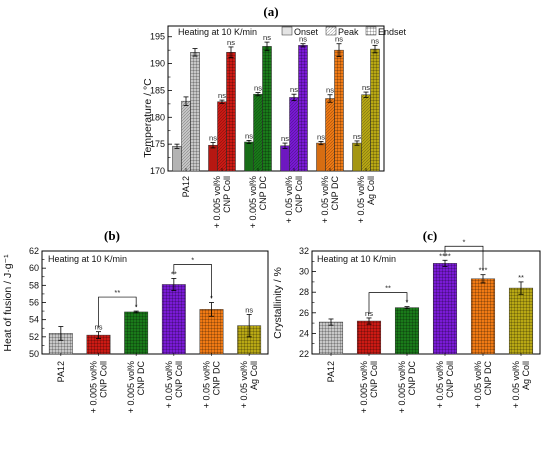 The image size is (550, 453). What do you see at coordinates (157, 64) in the screenshot?
I see `panel-a-y-tick-label: 190` at bounding box center [157, 64].